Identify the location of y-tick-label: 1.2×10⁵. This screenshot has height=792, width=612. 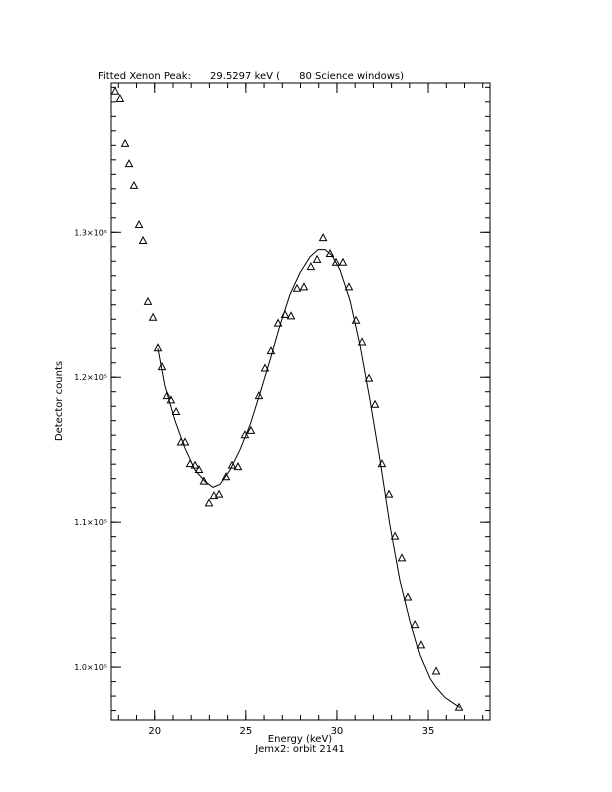
(90, 377).